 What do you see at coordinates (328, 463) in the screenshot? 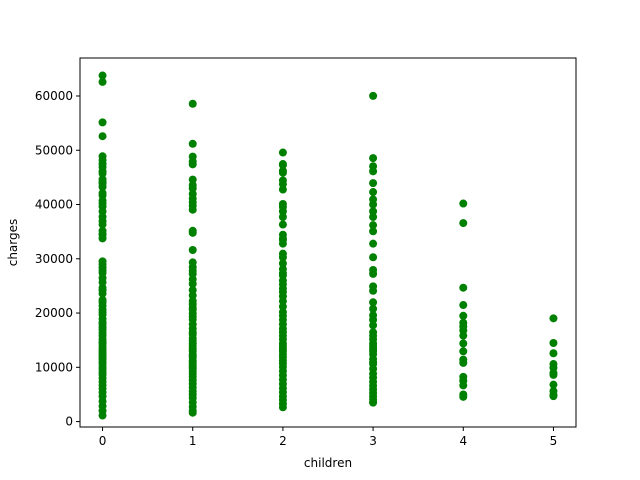
I see `x-axis-label: children` at bounding box center [328, 463].